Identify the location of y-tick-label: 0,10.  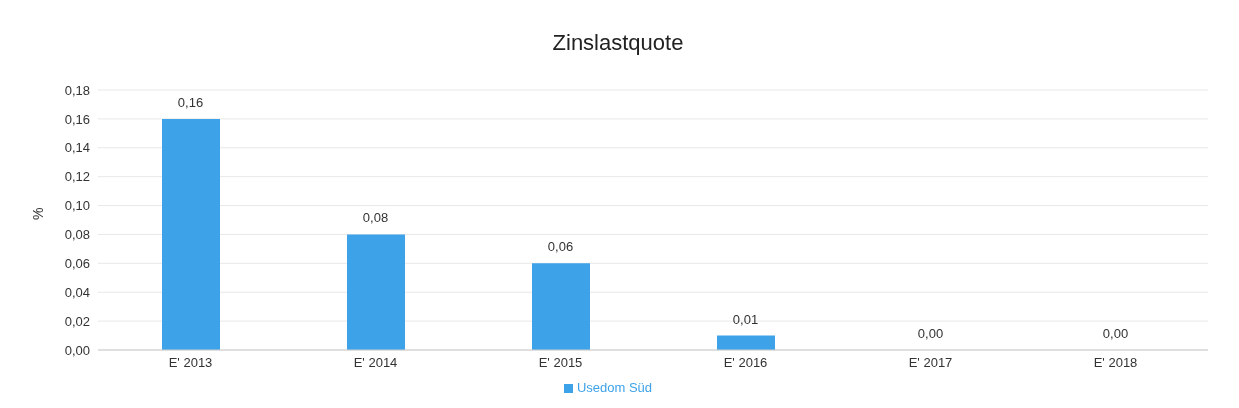
(77, 206).